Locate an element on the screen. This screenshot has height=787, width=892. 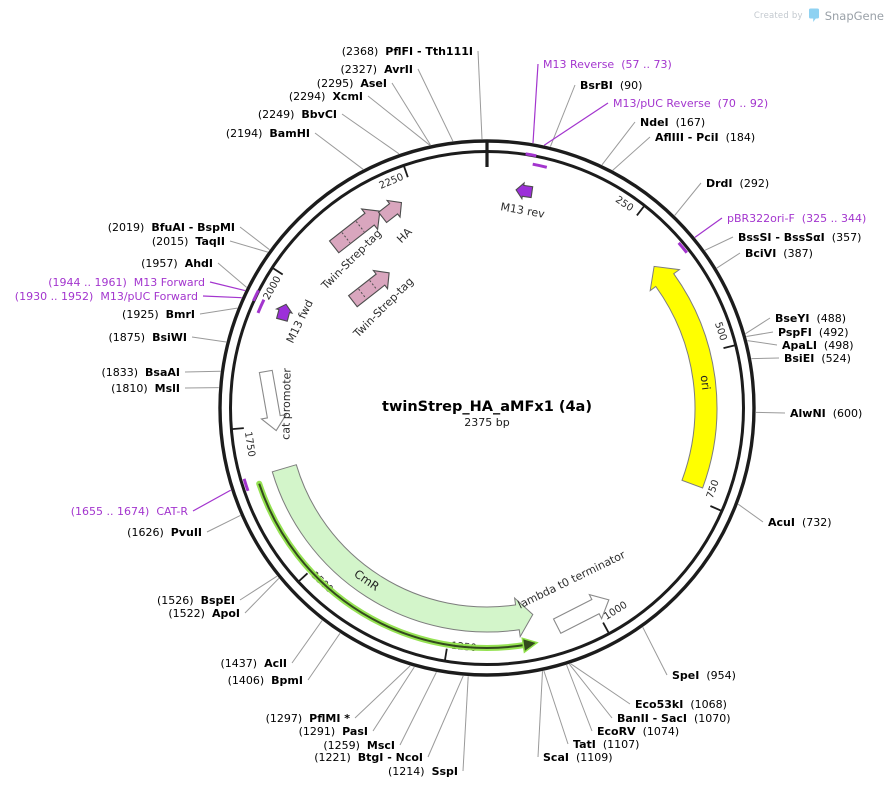
cat-promoter-arrow-shape is located at coordinates (273, 400).